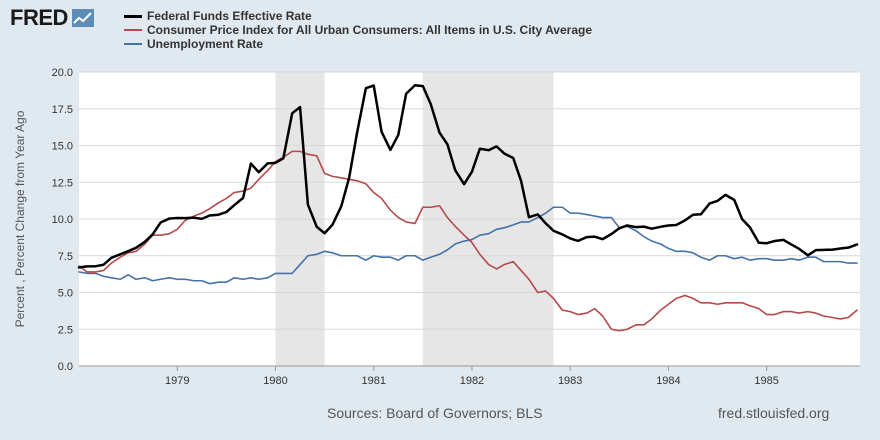 The image size is (880, 440). What do you see at coordinates (472, 381) in the screenshot?
I see `x-tick-label: 1982` at bounding box center [472, 381].